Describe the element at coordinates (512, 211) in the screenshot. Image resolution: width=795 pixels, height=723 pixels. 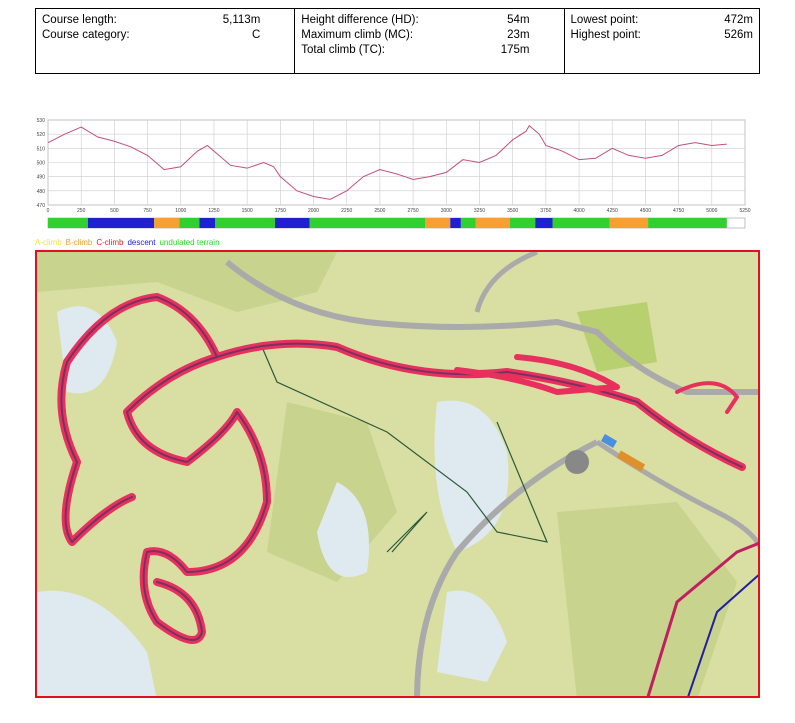
I see `x-tick-label: 3500` at that location.